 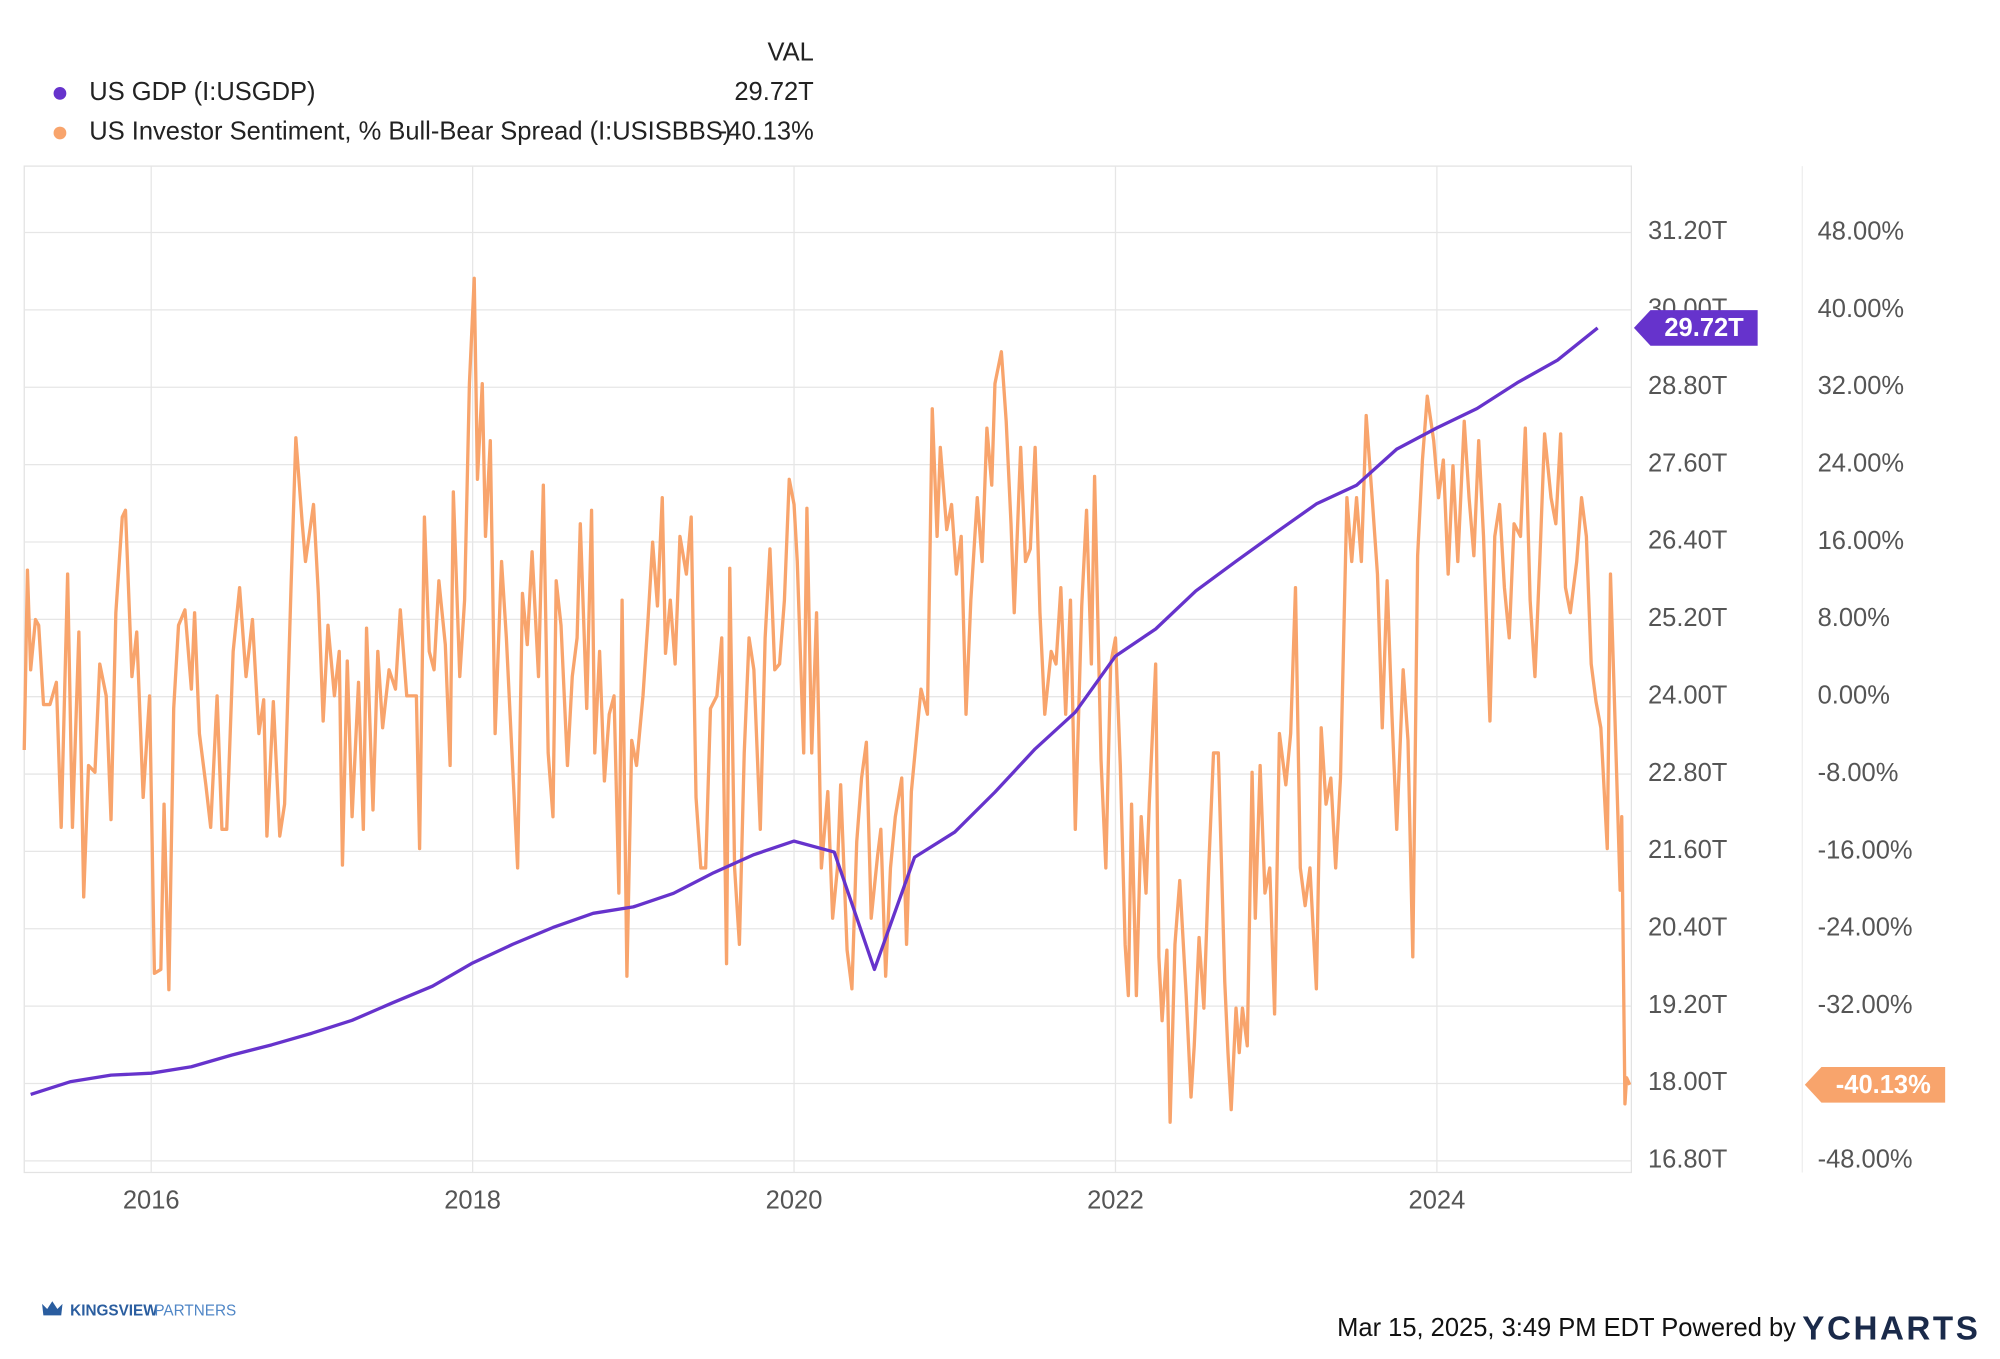 What do you see at coordinates (1865, 1160) in the screenshot?
I see `y2-tick-label: -48.00%` at bounding box center [1865, 1160].